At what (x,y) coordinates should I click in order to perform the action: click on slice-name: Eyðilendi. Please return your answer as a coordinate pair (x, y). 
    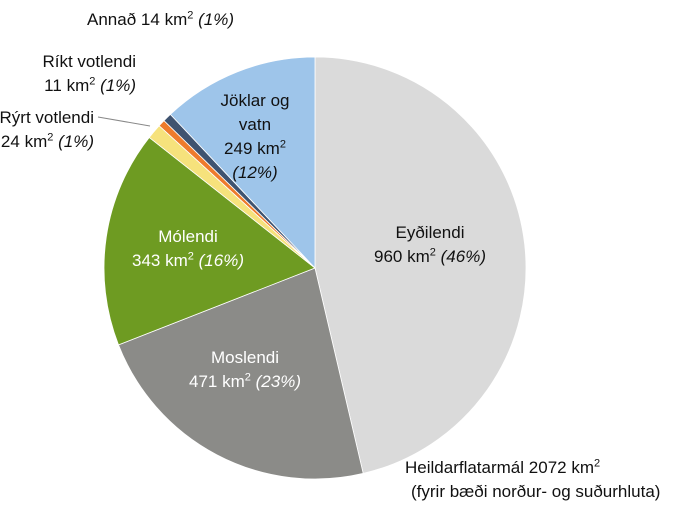
    Looking at the image, I should click on (430, 232).